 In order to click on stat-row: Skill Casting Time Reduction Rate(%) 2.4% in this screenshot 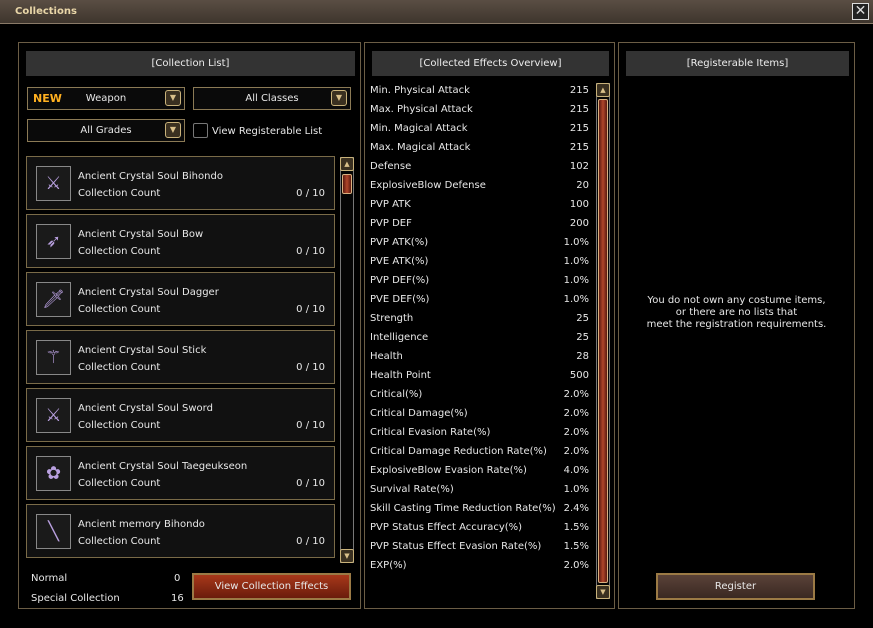, I will do `click(479, 510)`.